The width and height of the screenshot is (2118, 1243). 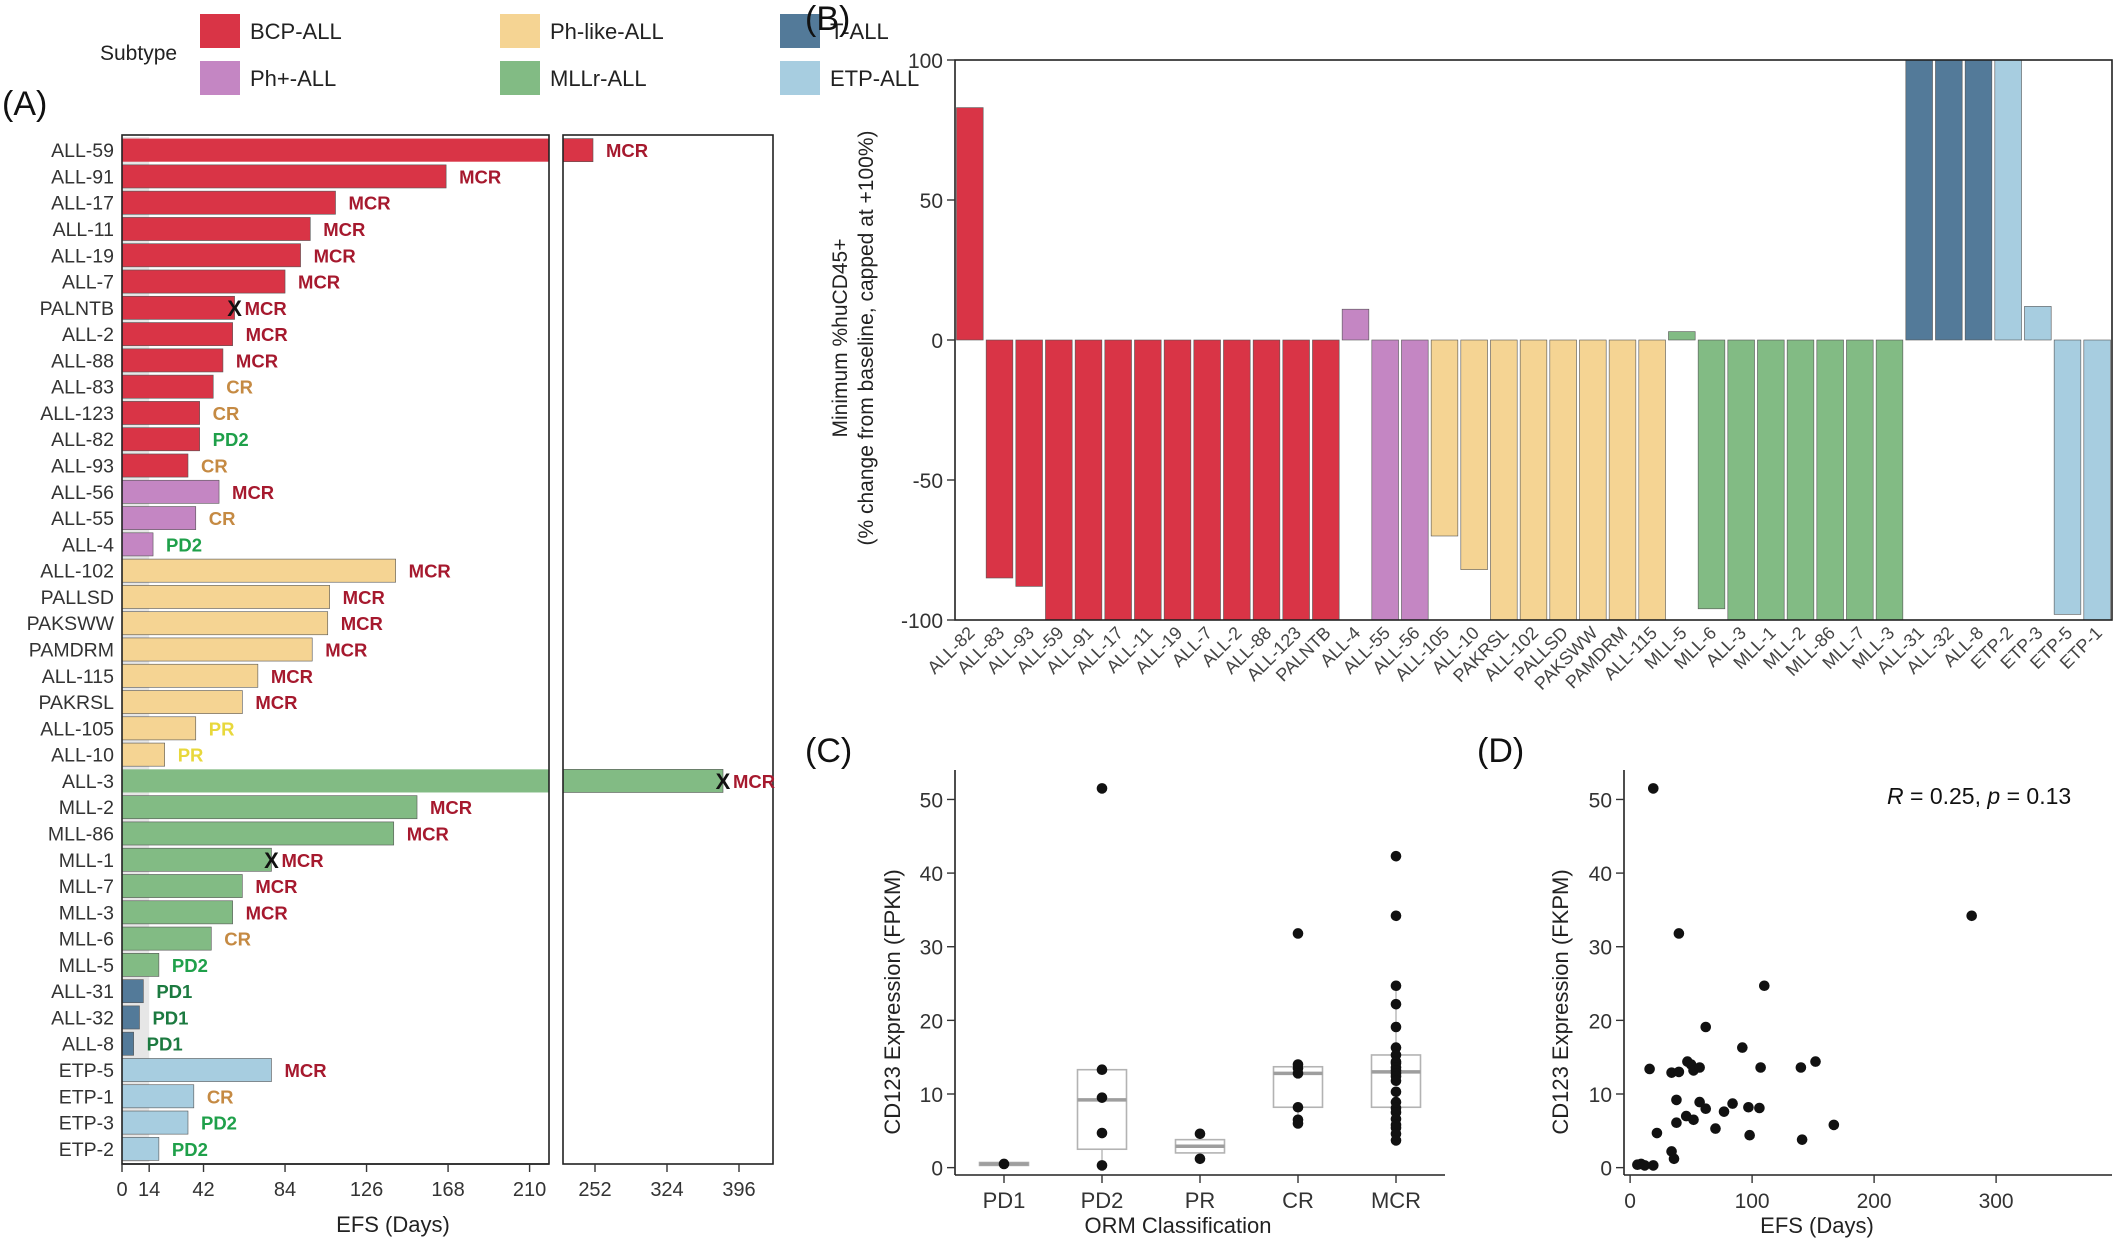 What do you see at coordinates (754, 781) in the screenshot?
I see `panel-a-response-all-3: MCR` at bounding box center [754, 781].